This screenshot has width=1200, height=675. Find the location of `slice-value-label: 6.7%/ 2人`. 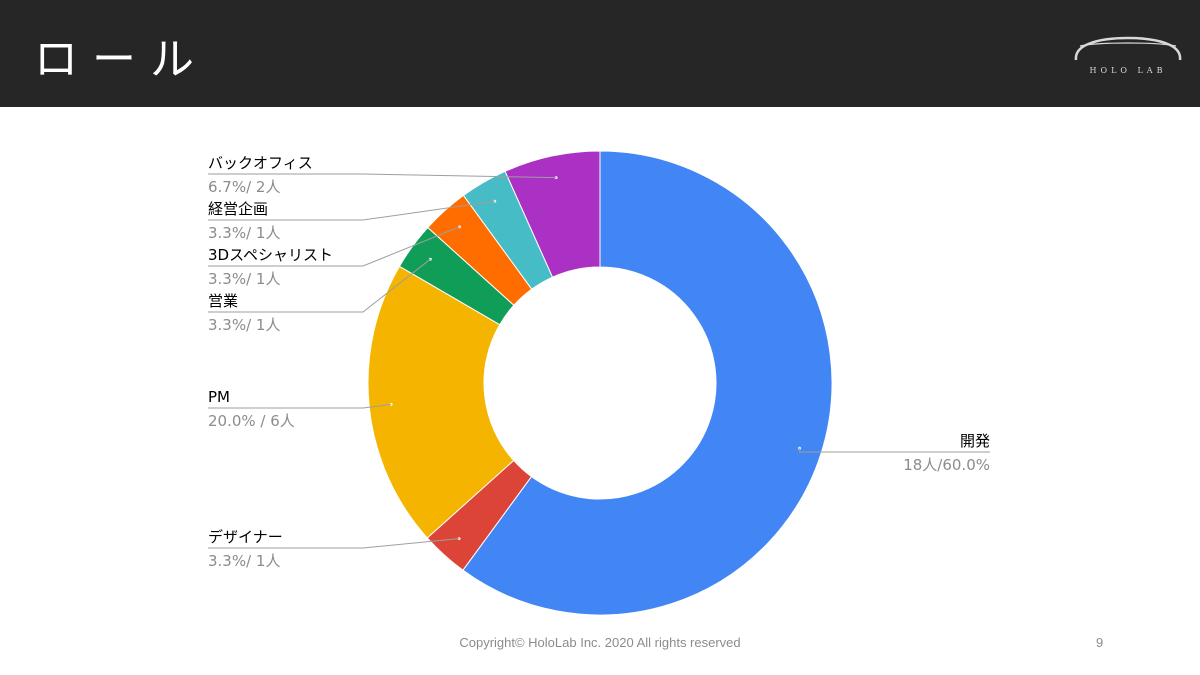

slice-value-label: 6.7%/ 2人 is located at coordinates (244, 187).